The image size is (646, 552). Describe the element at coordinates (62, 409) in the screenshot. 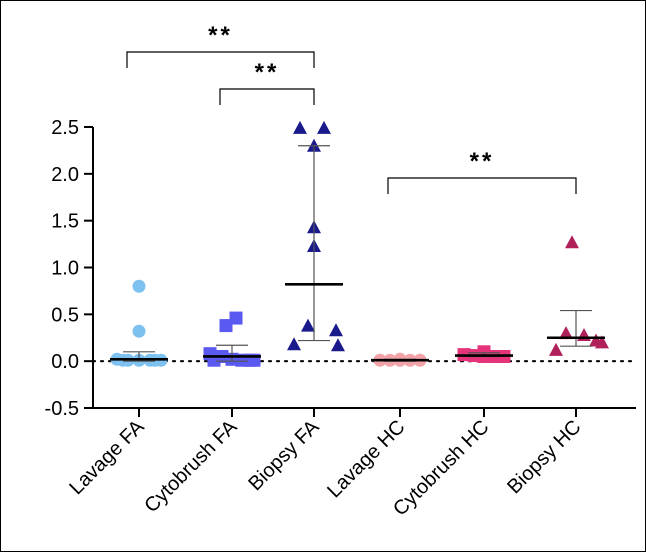

I see `y-tick-label: -0.5` at that location.